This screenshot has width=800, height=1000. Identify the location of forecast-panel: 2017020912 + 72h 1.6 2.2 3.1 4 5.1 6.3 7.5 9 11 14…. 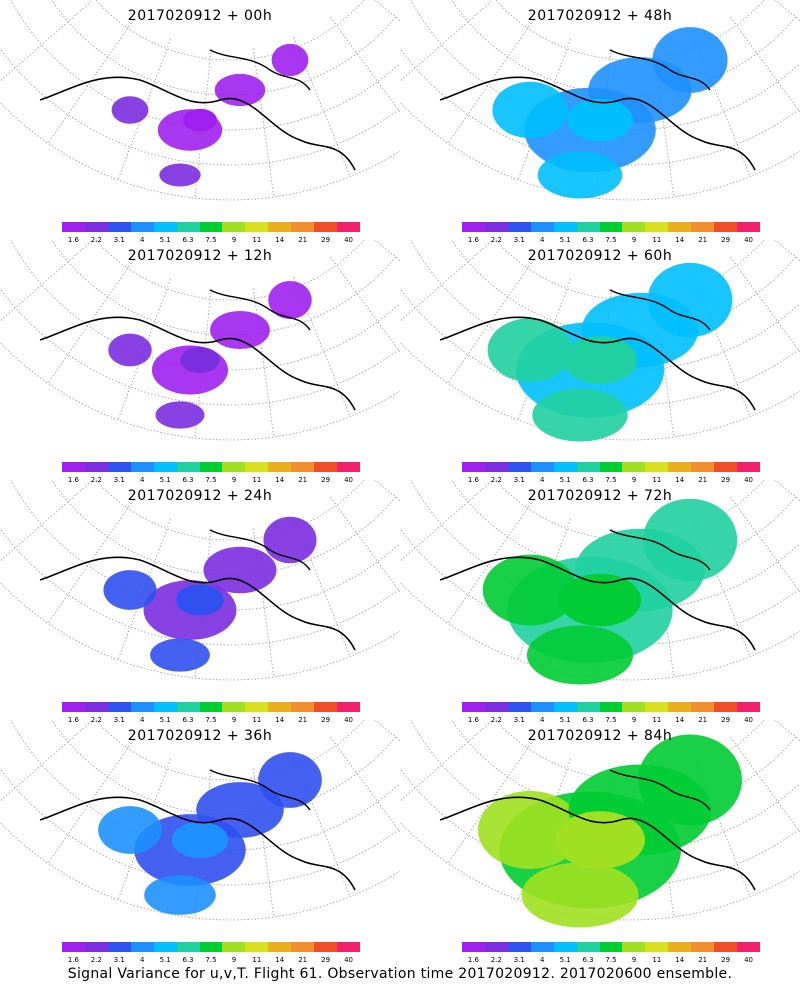
(600, 603).